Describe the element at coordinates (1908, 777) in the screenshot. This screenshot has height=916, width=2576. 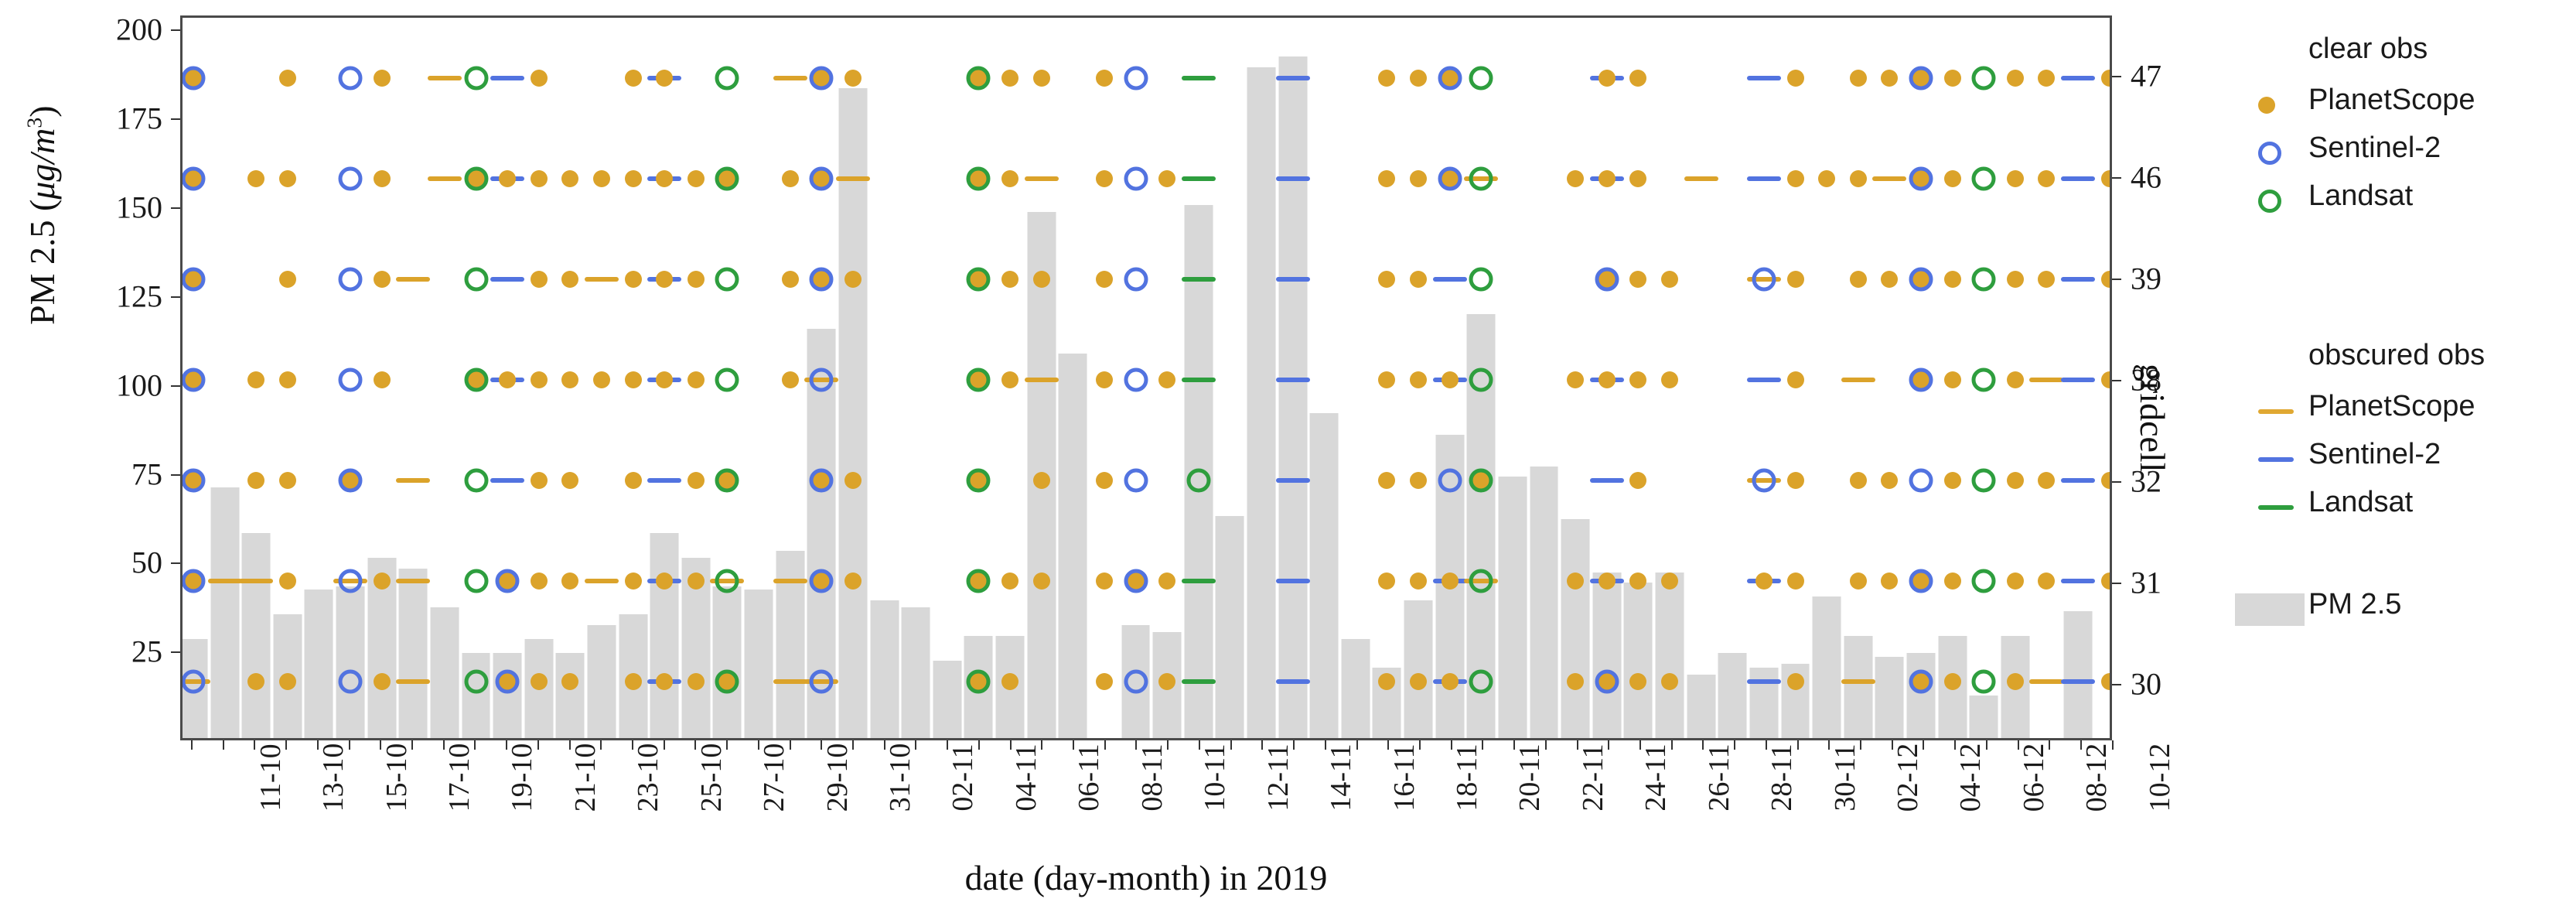
I see `x-tick-label: 02-12` at that location.